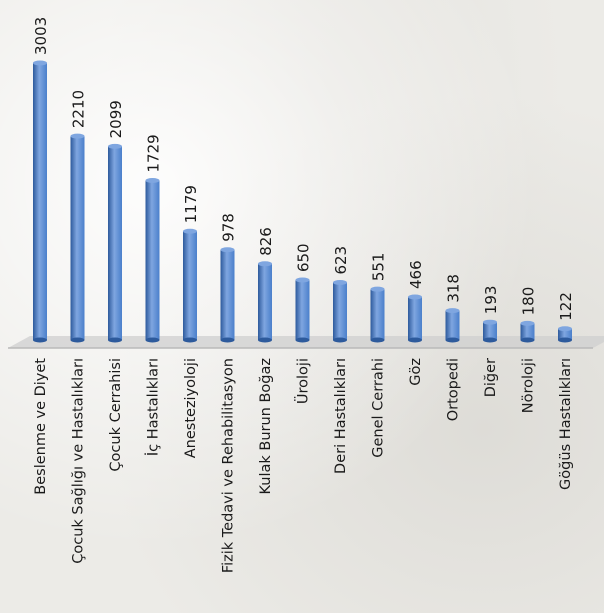  What do you see at coordinates (303, 381) in the screenshot?
I see `category-label: Üroloji` at bounding box center [303, 381].